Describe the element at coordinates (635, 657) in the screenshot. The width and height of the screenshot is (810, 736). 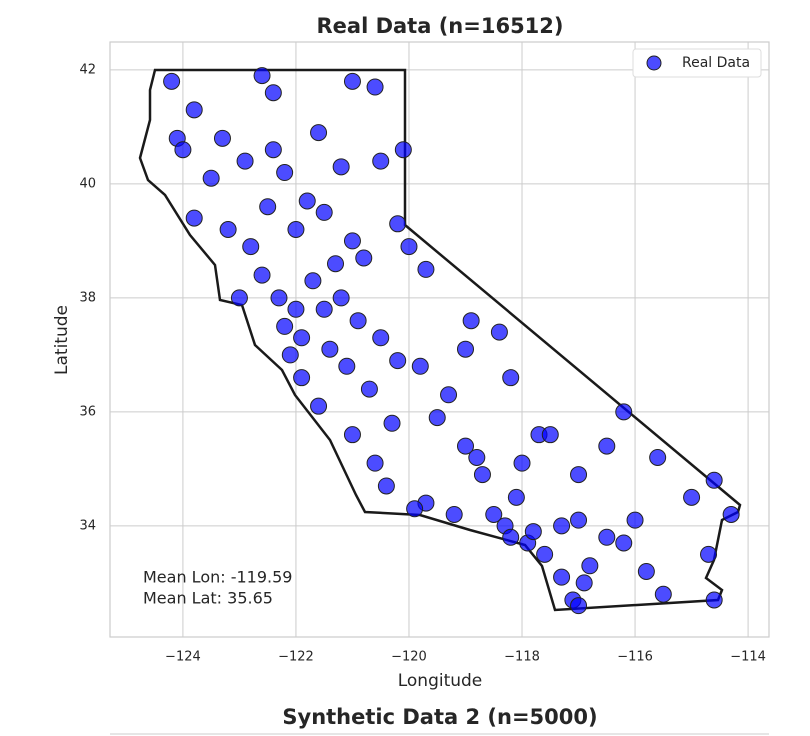
I see `x-tick-label: −116` at that location.